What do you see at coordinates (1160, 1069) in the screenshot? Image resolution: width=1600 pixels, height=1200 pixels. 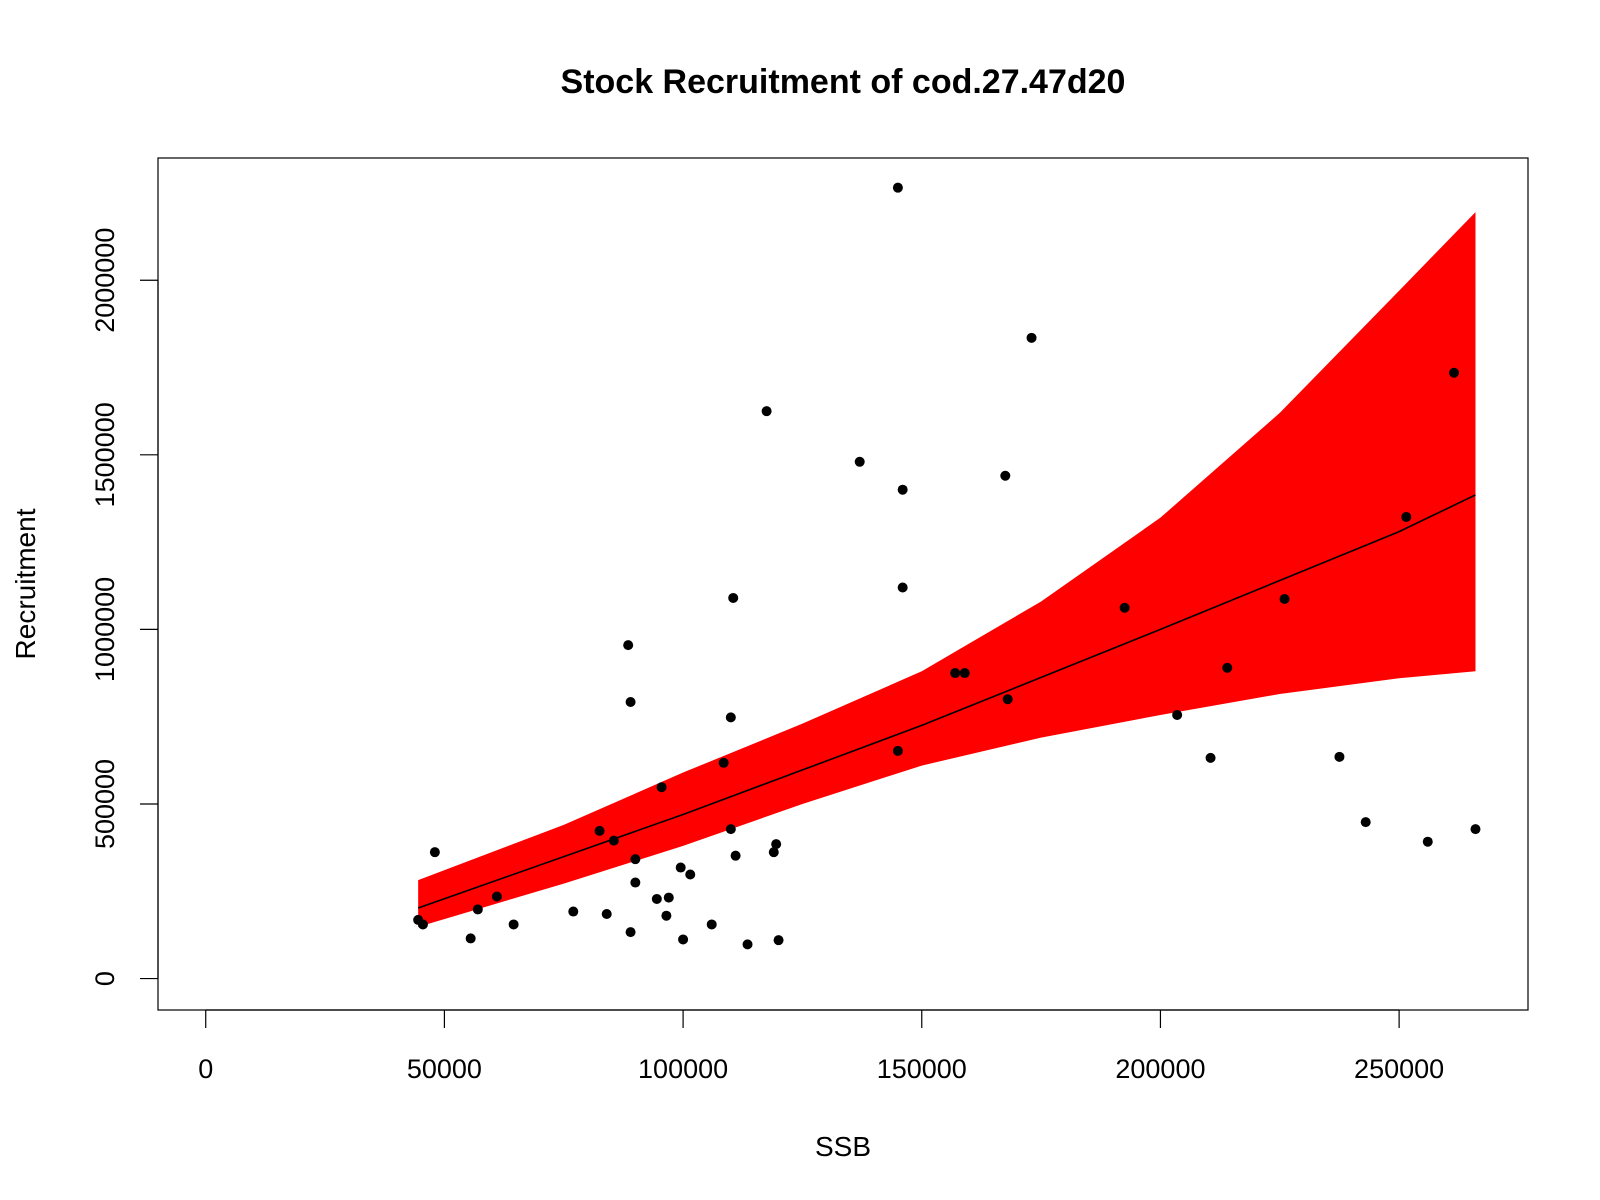 I see `x-tick-label: 200000` at bounding box center [1160, 1069].